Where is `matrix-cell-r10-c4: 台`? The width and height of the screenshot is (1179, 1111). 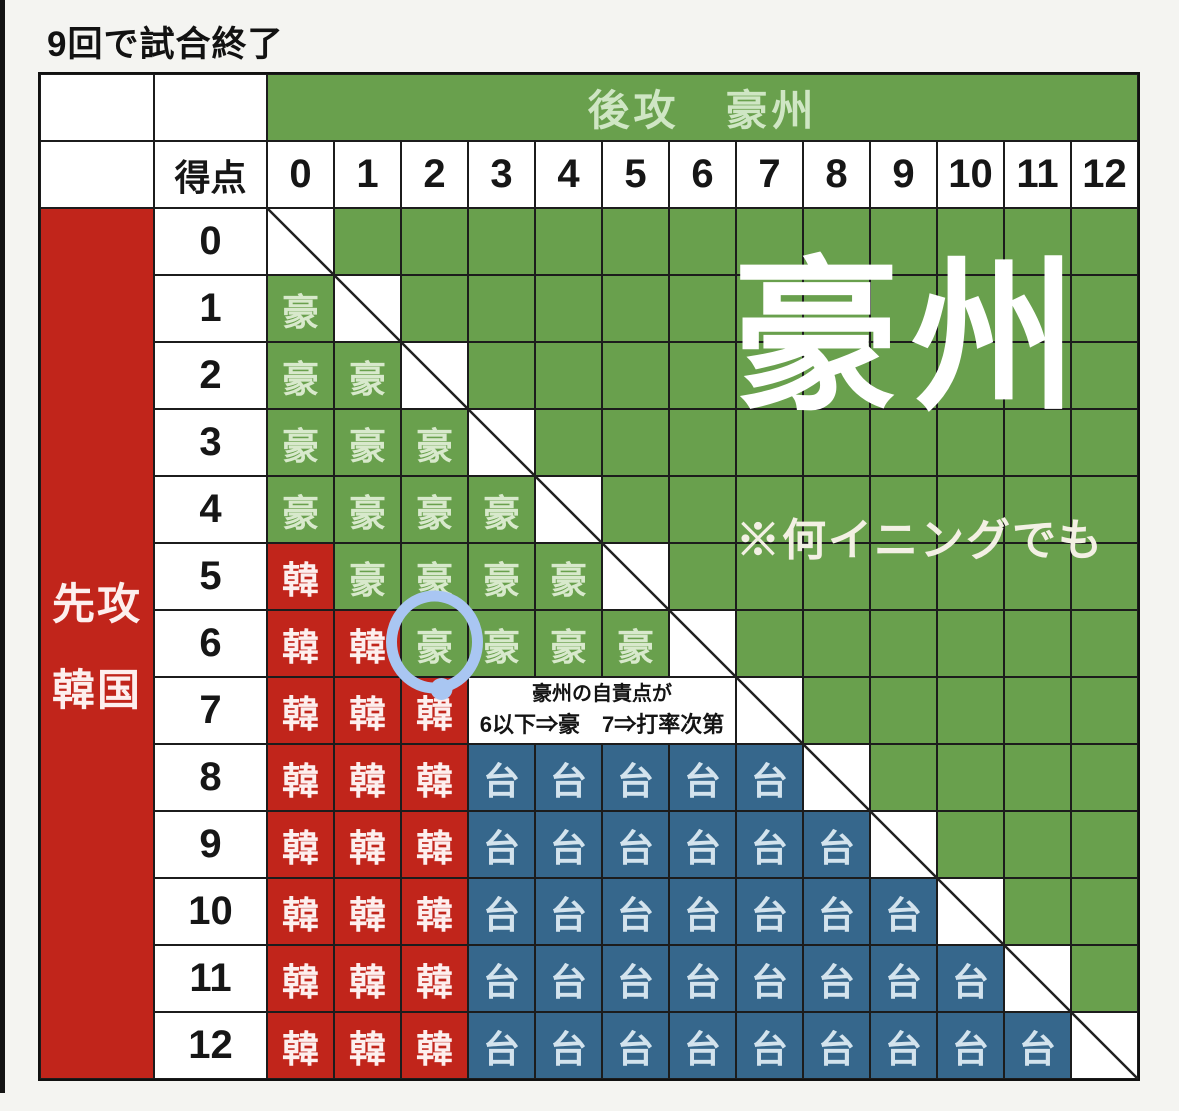
matrix-cell-r10-c4: 台 is located at coordinates (568, 911).